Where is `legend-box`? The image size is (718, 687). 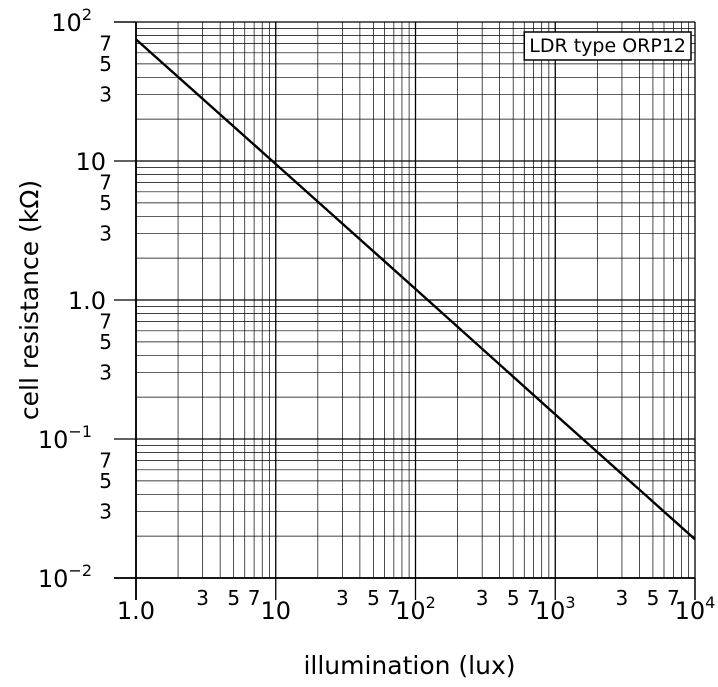
legend-box is located at coordinates (607, 46).